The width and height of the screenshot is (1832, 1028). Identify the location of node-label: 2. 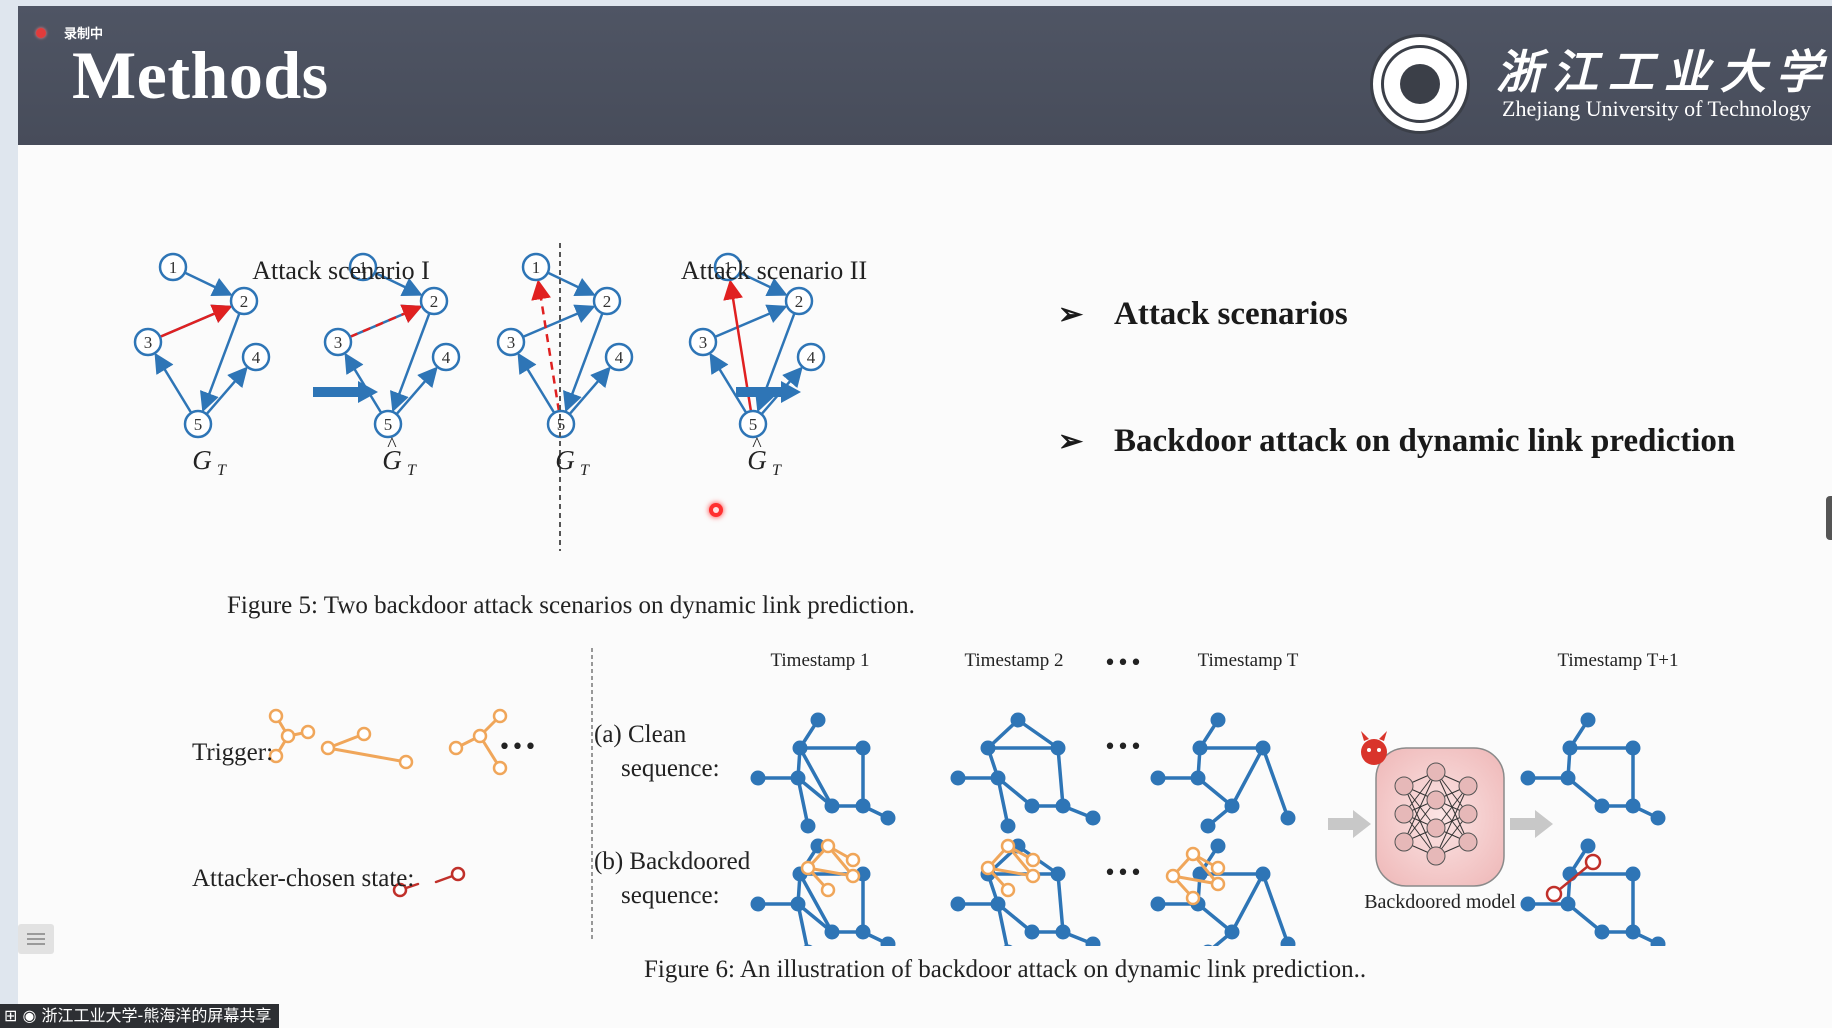
(244, 301).